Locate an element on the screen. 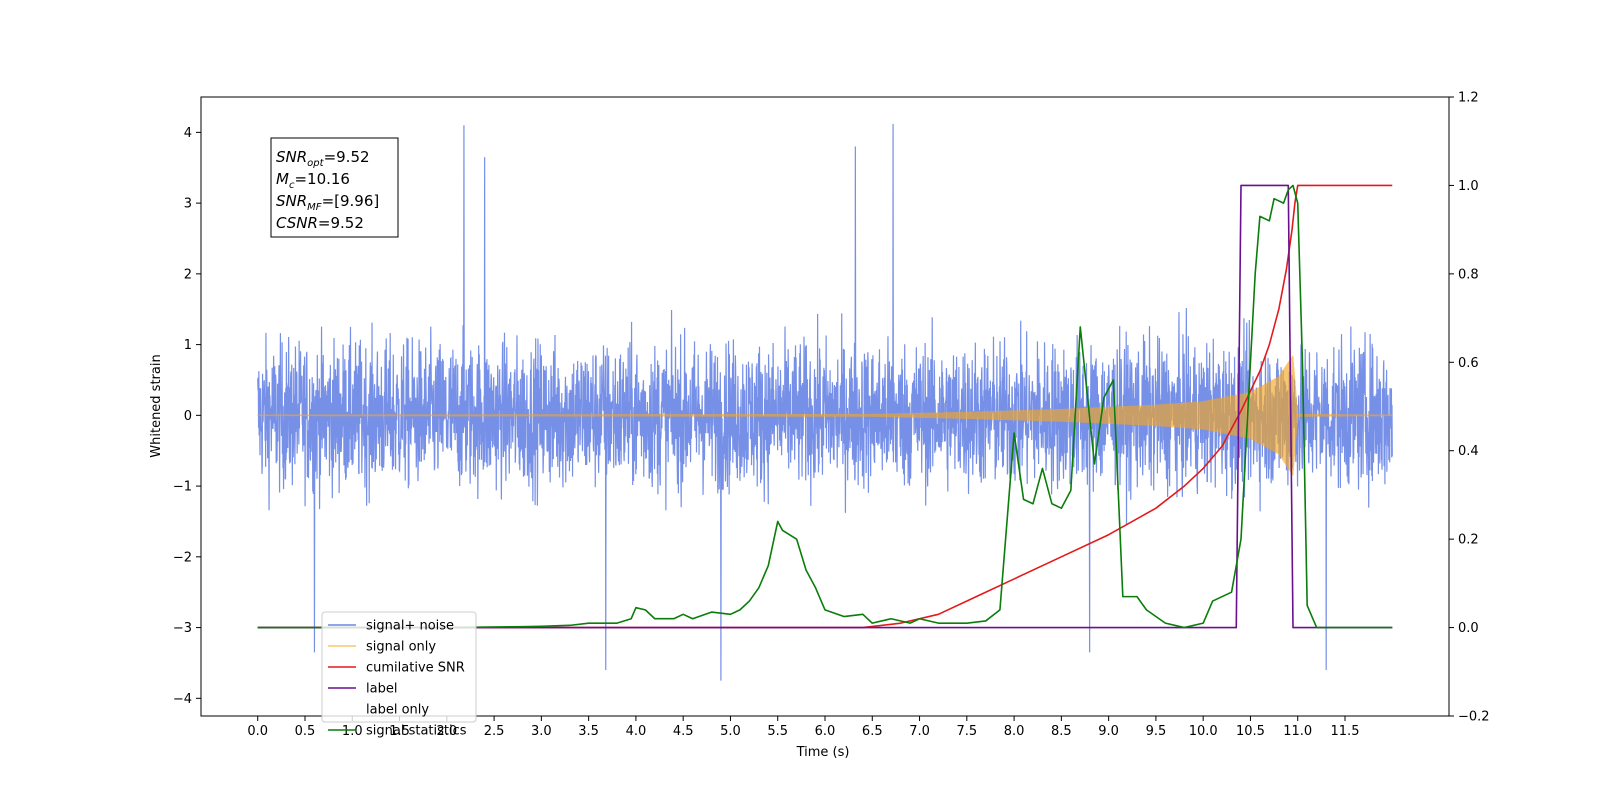 This screenshot has width=1600, height=800. y-left-tick-label: −1 is located at coordinates (182, 487).